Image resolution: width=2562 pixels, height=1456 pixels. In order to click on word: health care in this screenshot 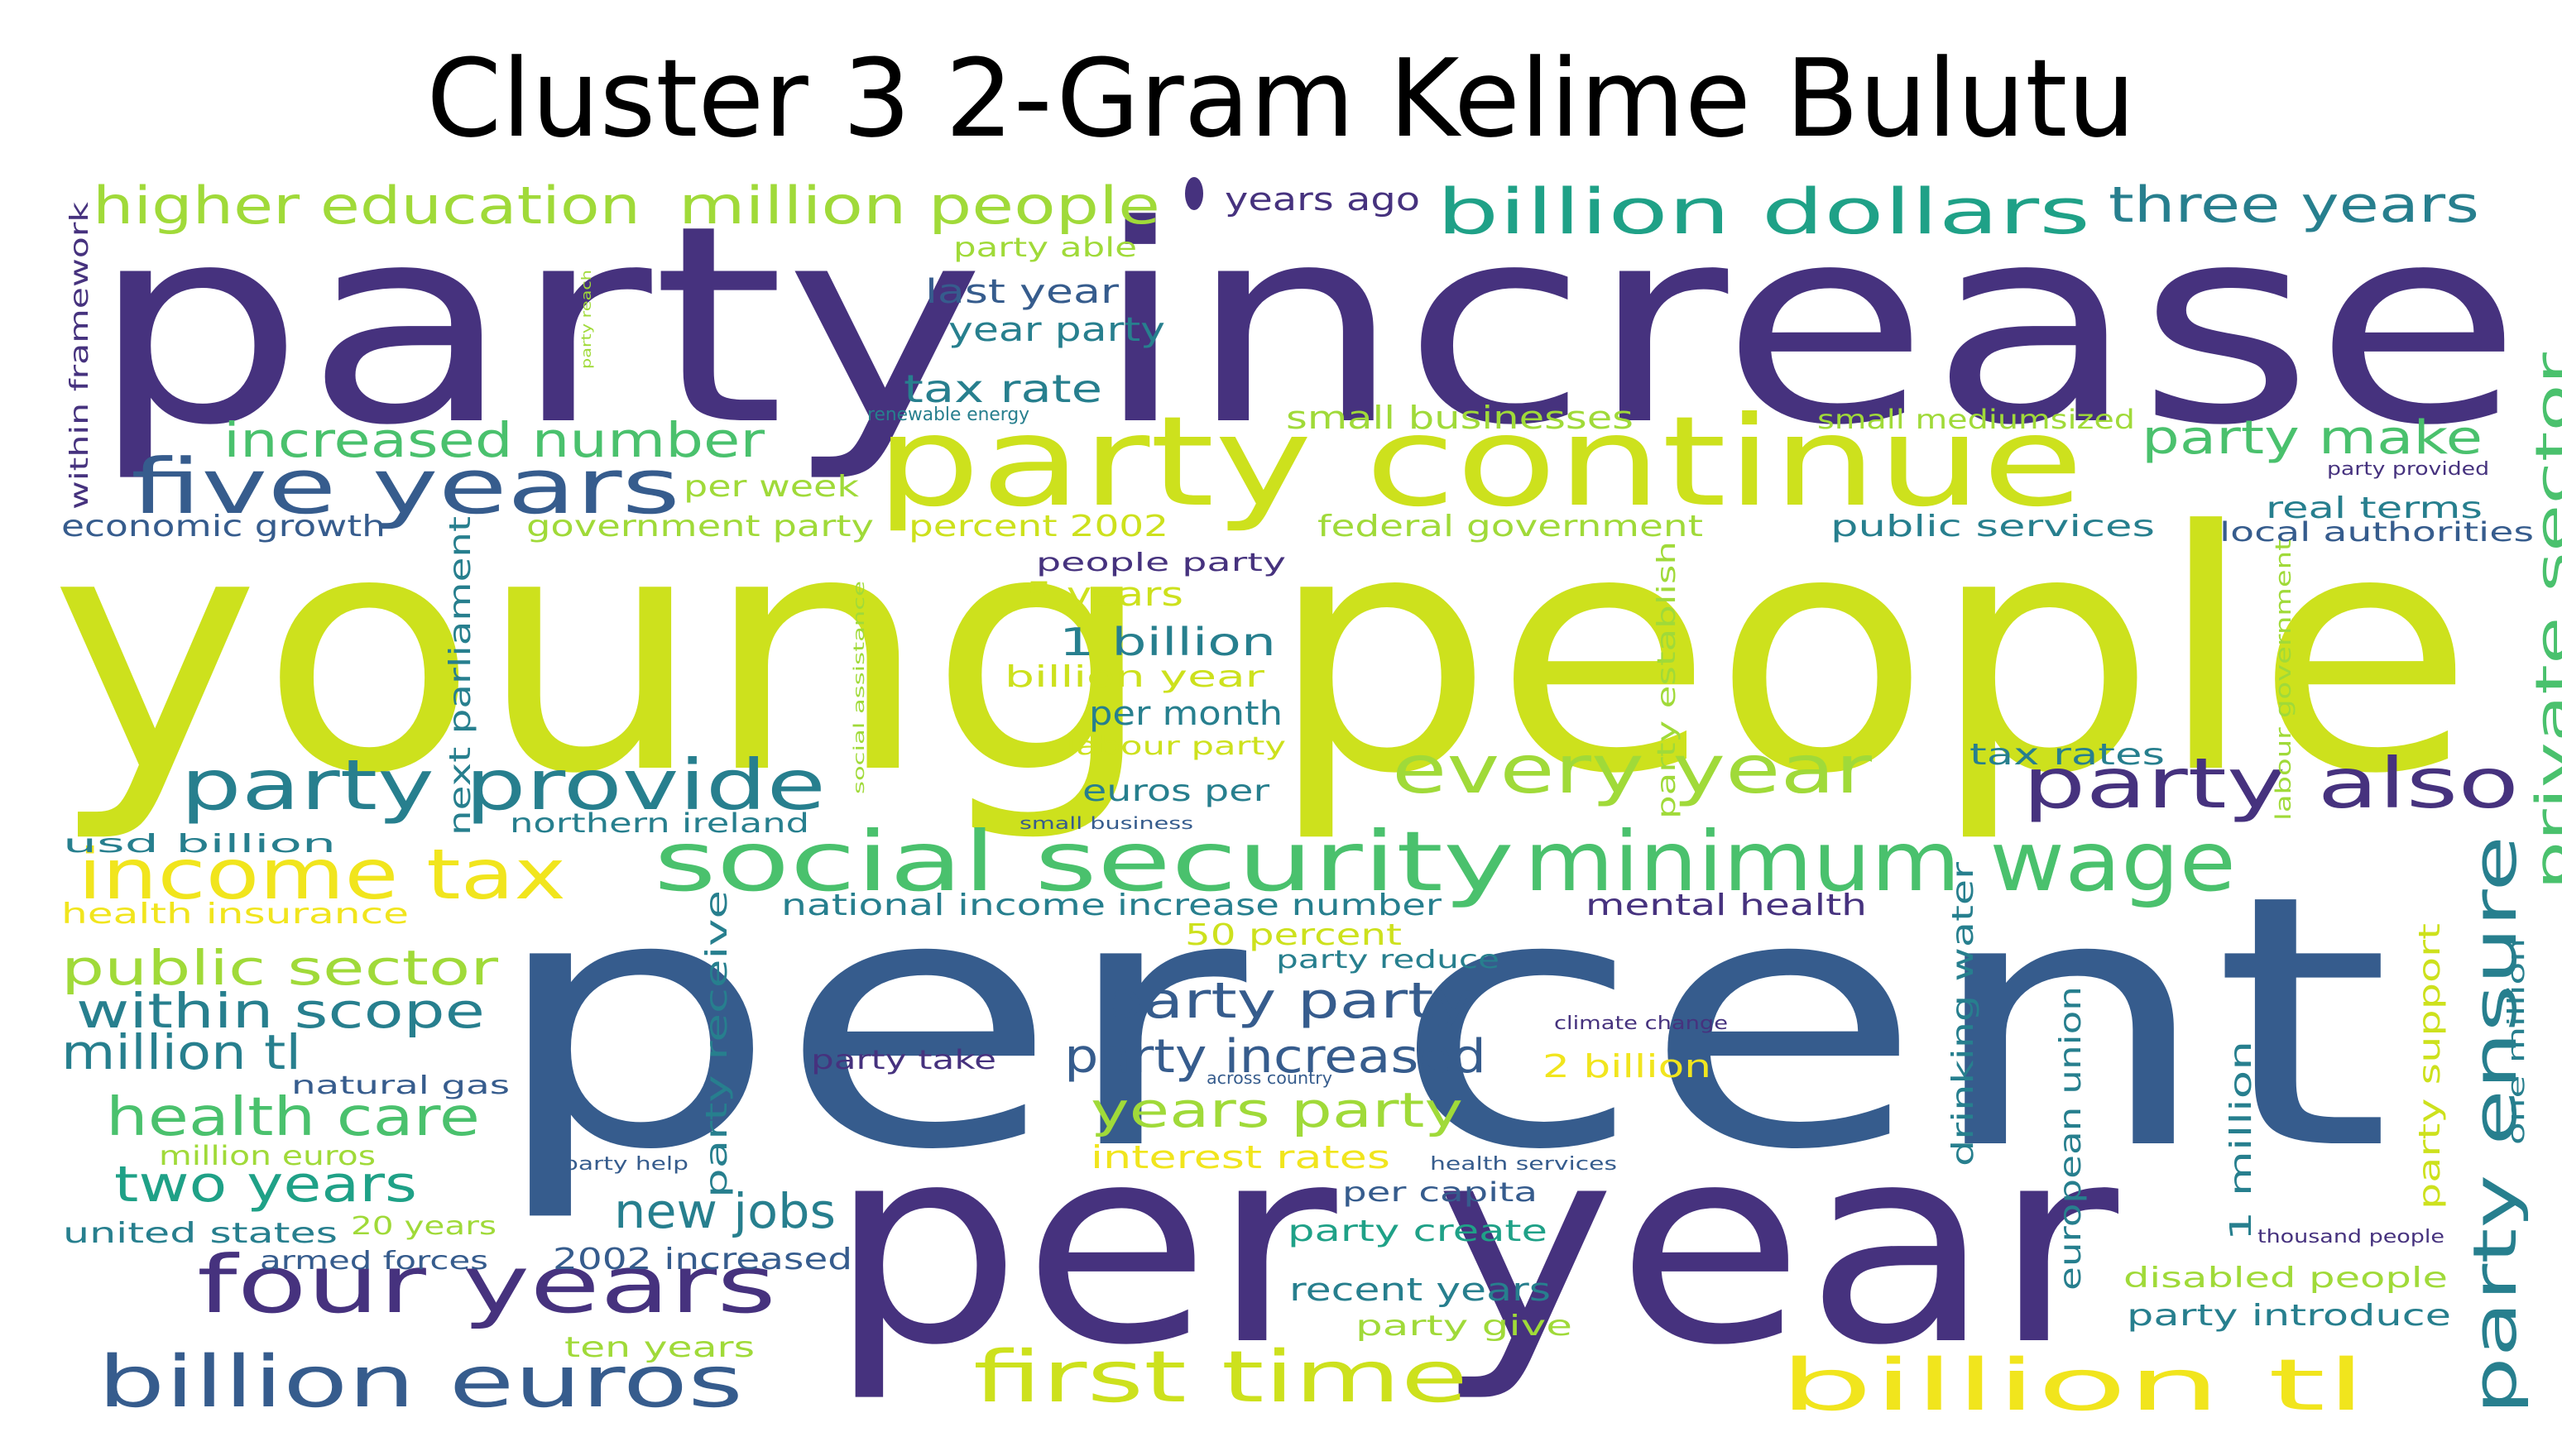, I will do `click(293, 1117)`.